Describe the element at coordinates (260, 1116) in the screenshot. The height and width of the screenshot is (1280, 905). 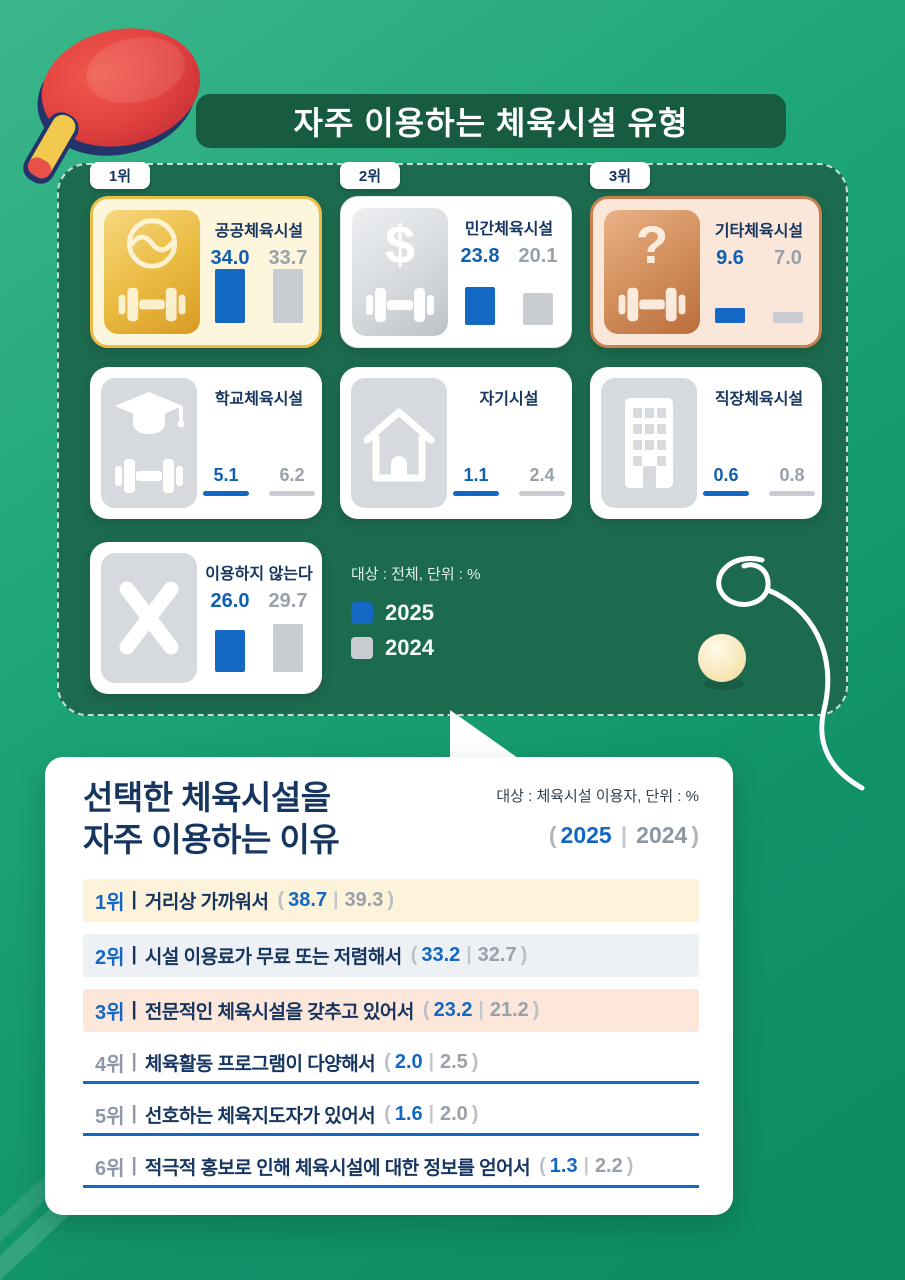
I see `reason-text: 선호하는 체육지도자가 있어서` at that location.